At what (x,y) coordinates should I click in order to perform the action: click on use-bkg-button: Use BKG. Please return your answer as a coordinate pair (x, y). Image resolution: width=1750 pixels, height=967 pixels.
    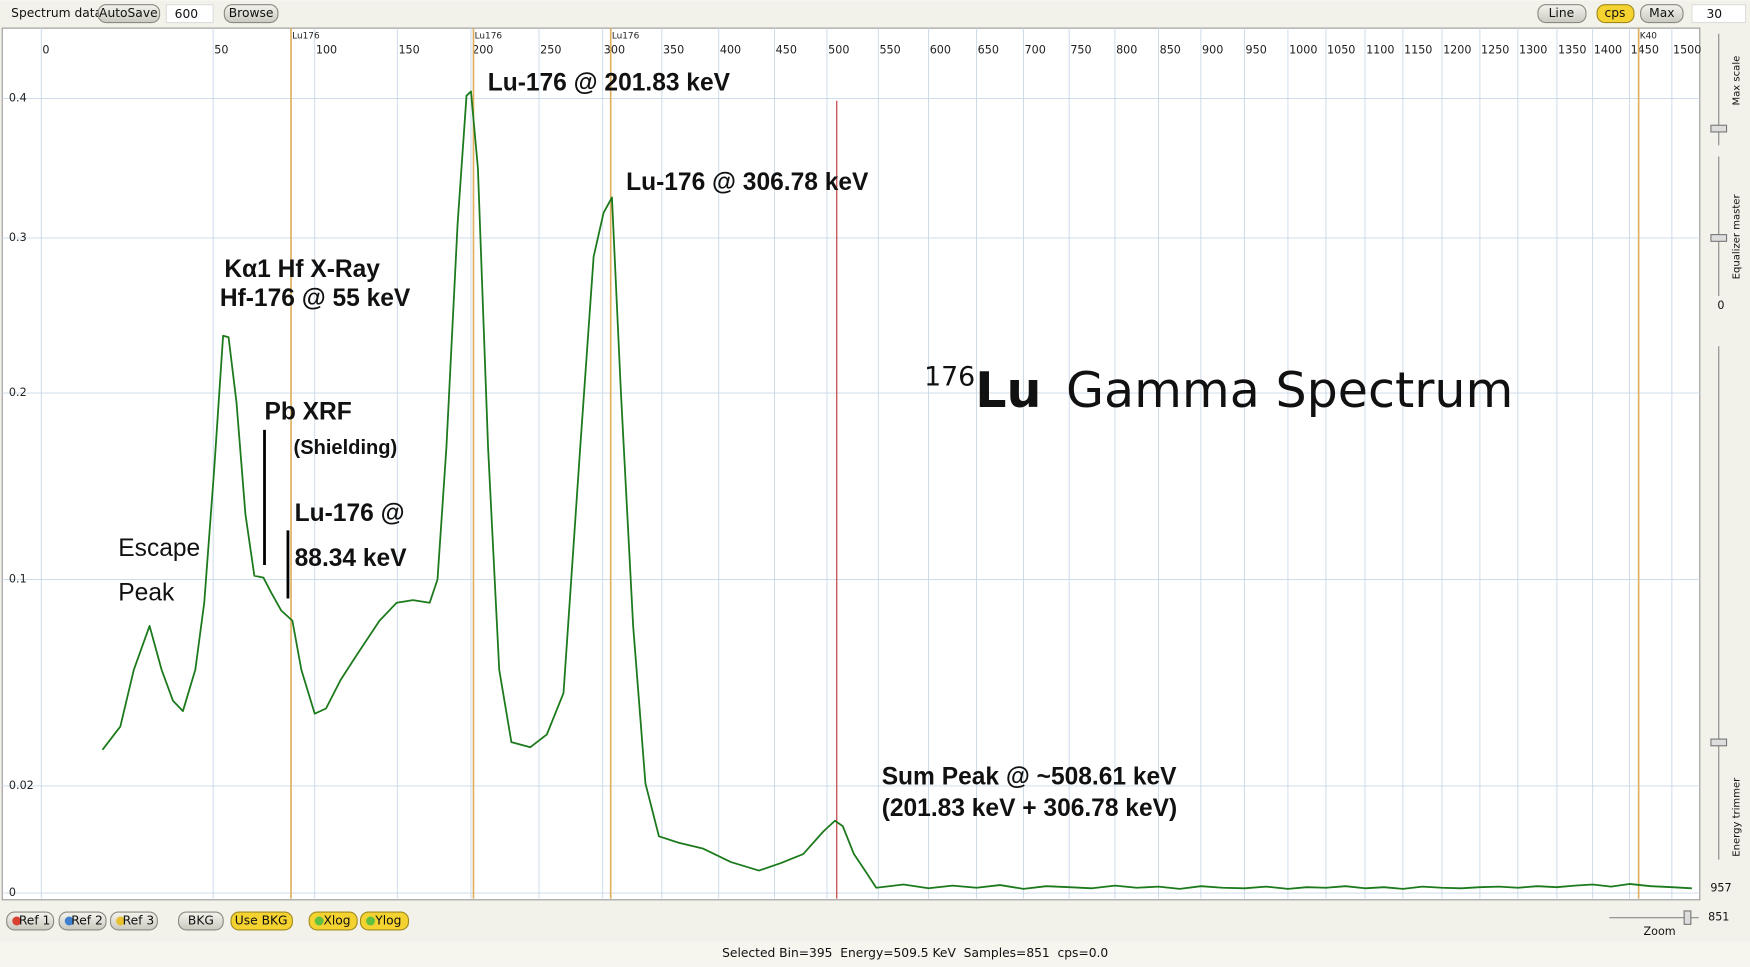
    Looking at the image, I should click on (261, 921).